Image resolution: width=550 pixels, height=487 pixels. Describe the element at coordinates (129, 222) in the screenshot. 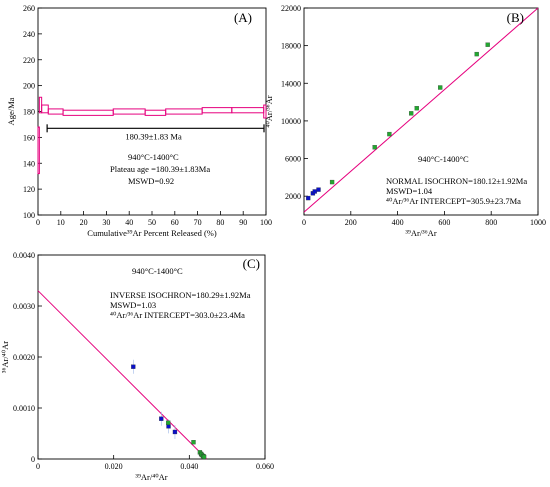

I see `x-tick-label: 40` at that location.